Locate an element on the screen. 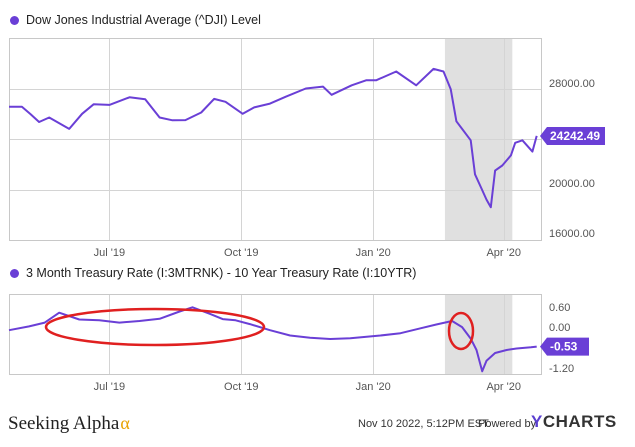 This screenshot has height=447, width=635. ycharts-logo: YCHARTS is located at coordinates (574, 422).